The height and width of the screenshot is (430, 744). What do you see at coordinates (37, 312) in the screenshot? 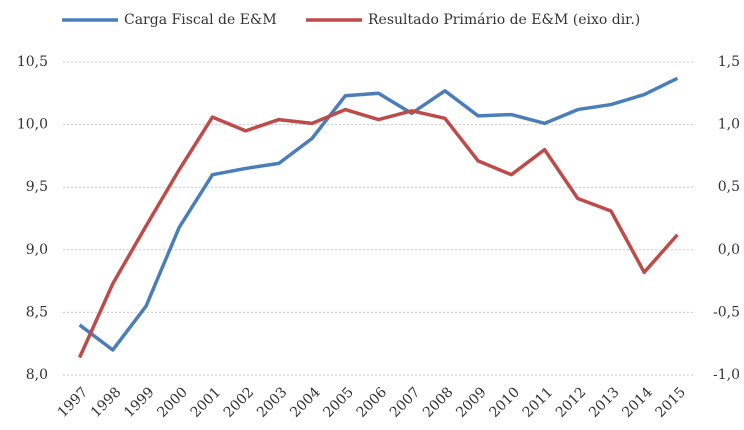
I see `y-tick-label: 8,5` at bounding box center [37, 312].